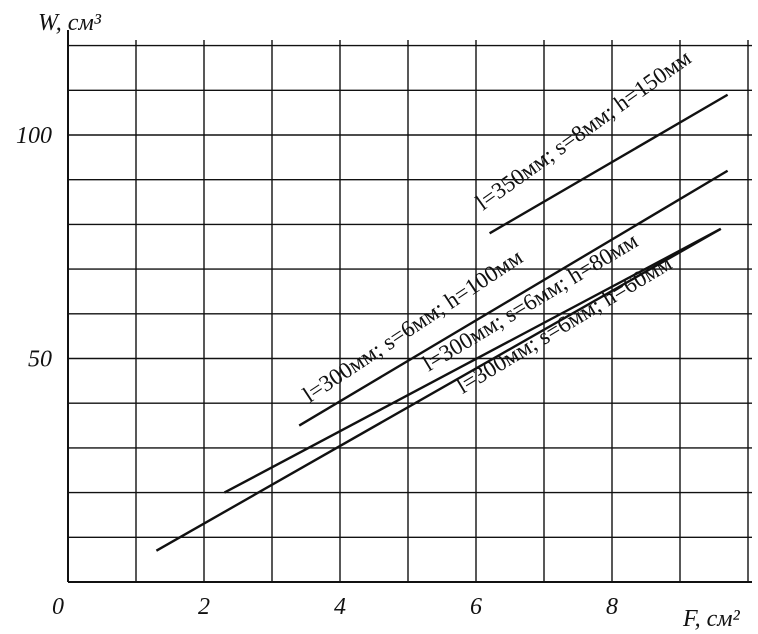  What do you see at coordinates (34, 136) in the screenshot?
I see `y-tick-label: 100` at bounding box center [34, 136].